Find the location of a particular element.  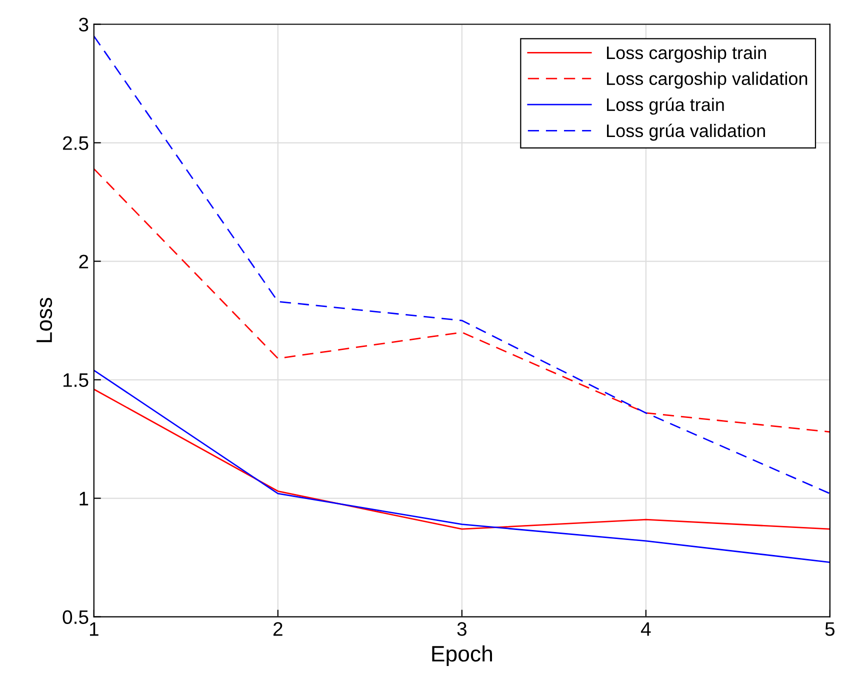

y-tick-label: 2.5 is located at coordinates (75, 143).